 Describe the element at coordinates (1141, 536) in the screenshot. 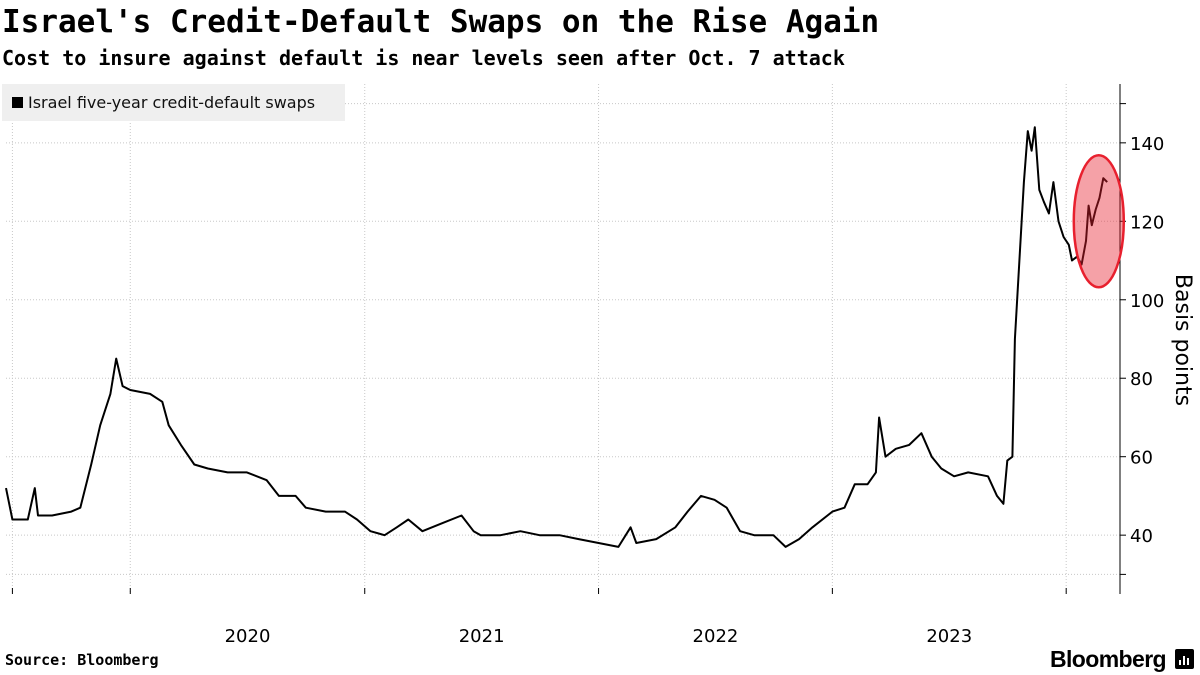

I see `y-tick-label: 40` at that location.